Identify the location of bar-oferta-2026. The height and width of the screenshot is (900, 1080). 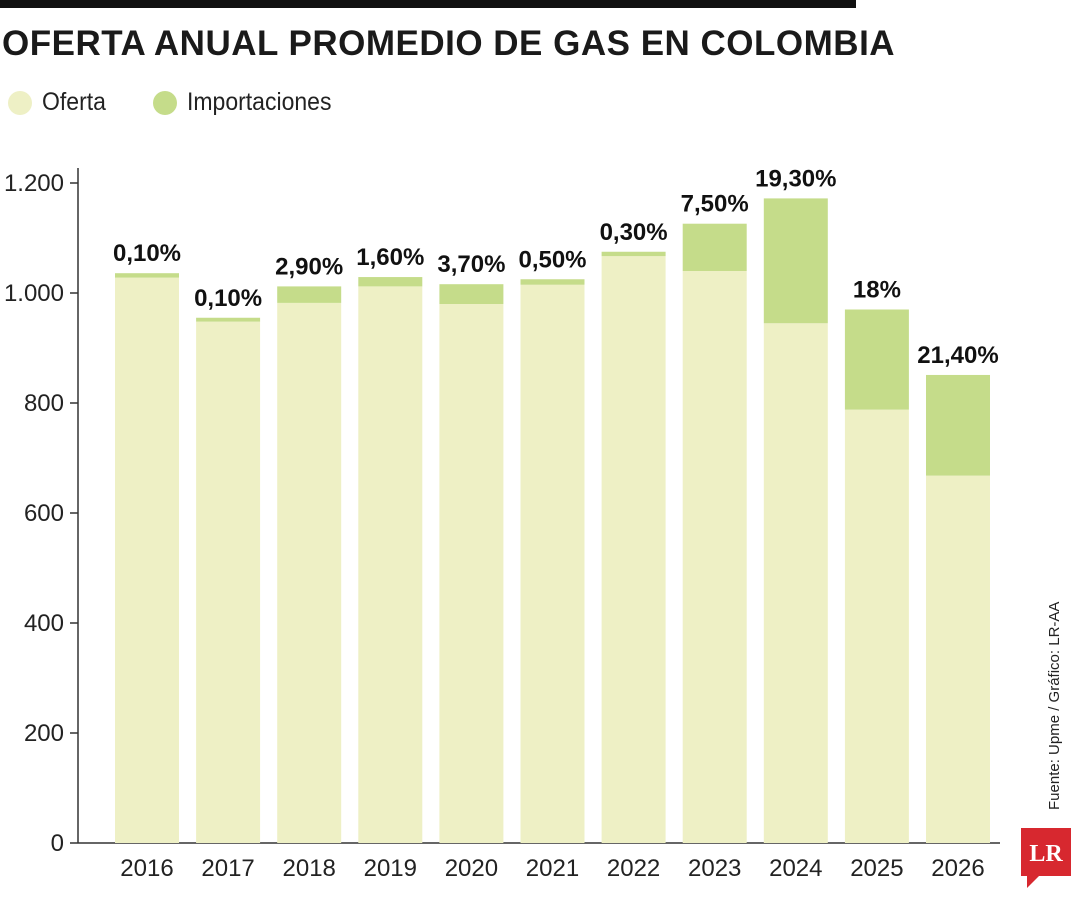
(958, 659).